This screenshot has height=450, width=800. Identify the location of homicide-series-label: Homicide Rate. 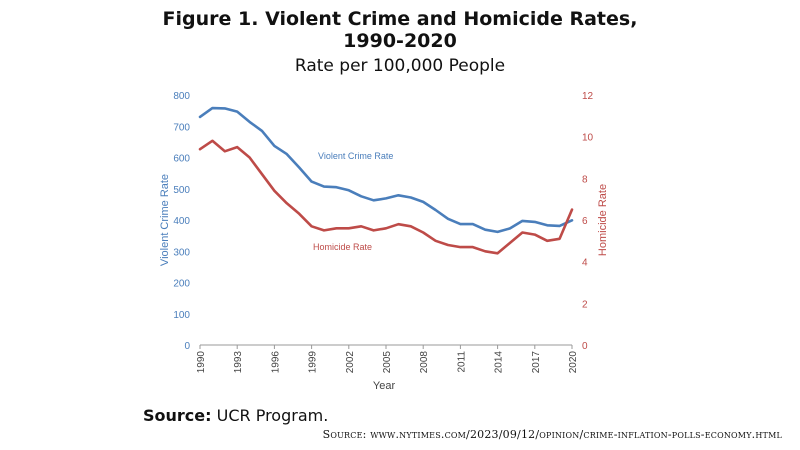
(342, 247).